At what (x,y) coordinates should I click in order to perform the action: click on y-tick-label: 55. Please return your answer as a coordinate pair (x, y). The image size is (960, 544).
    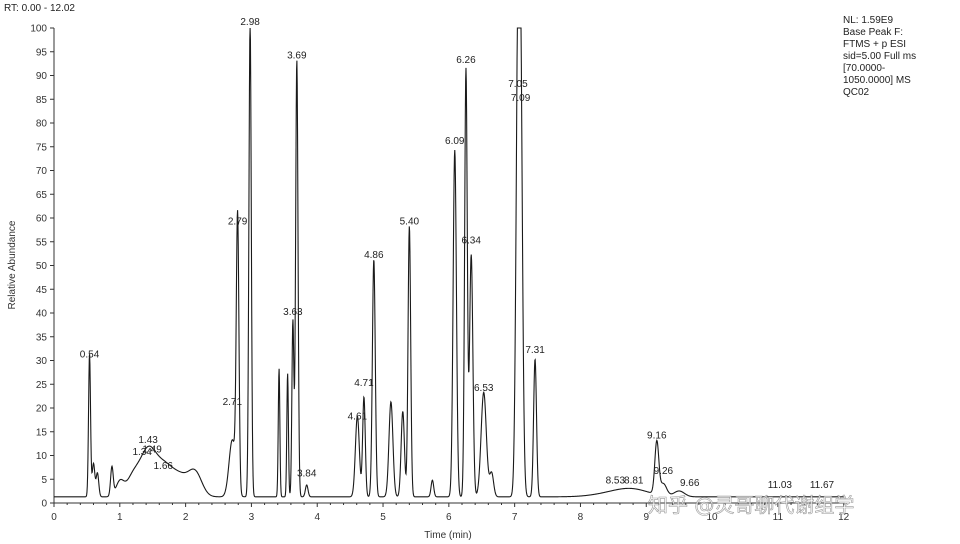
    Looking at the image, I should click on (42, 242).